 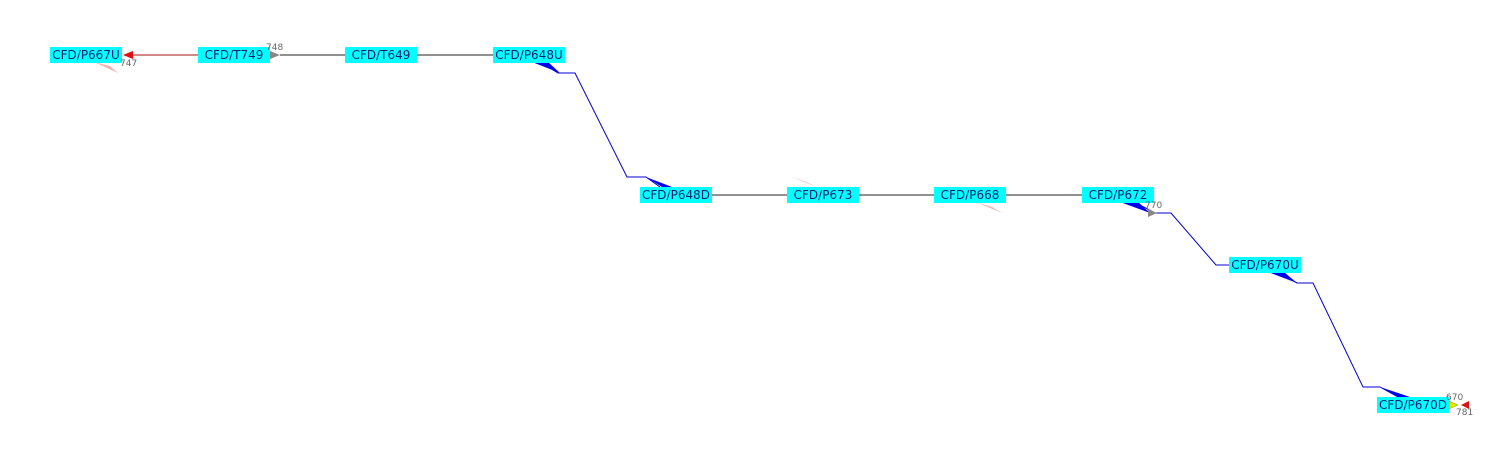 I want to click on node-label: CFD/P668, so click(x=970, y=195).